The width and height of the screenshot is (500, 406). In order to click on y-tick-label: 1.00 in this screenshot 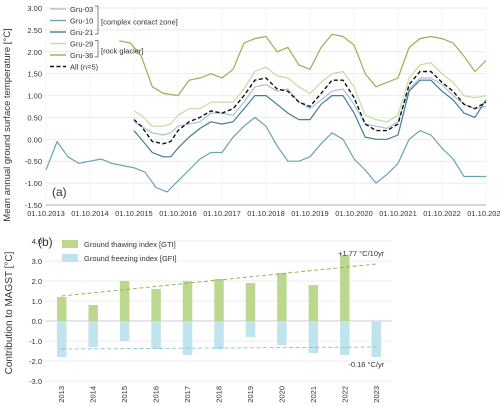, I will do `click(34, 96)`.